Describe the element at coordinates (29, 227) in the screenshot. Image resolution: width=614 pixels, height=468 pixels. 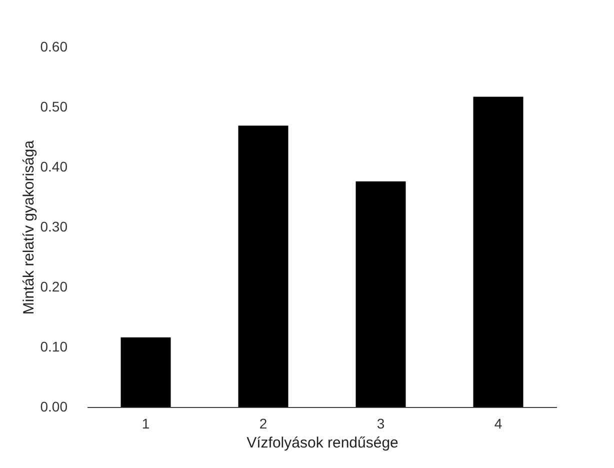
I see `y-axis-title: Minták relatív gyakorisága` at that location.